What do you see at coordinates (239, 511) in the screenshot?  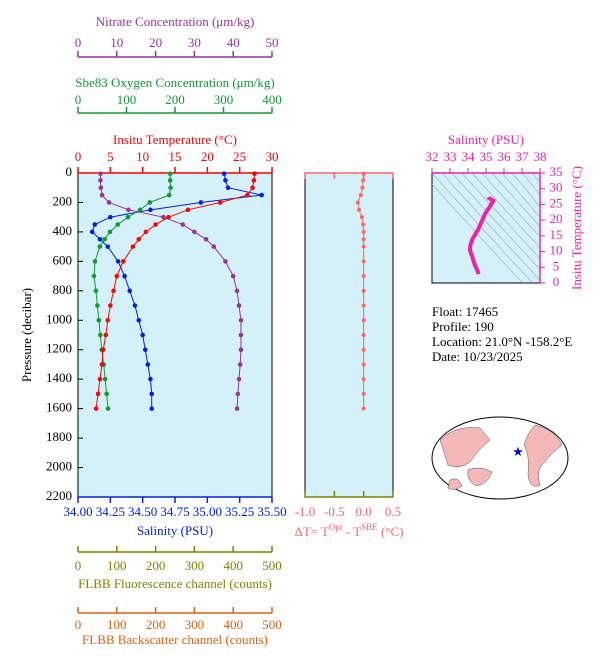 I see `tick-label: 35.25` at bounding box center [239, 511].